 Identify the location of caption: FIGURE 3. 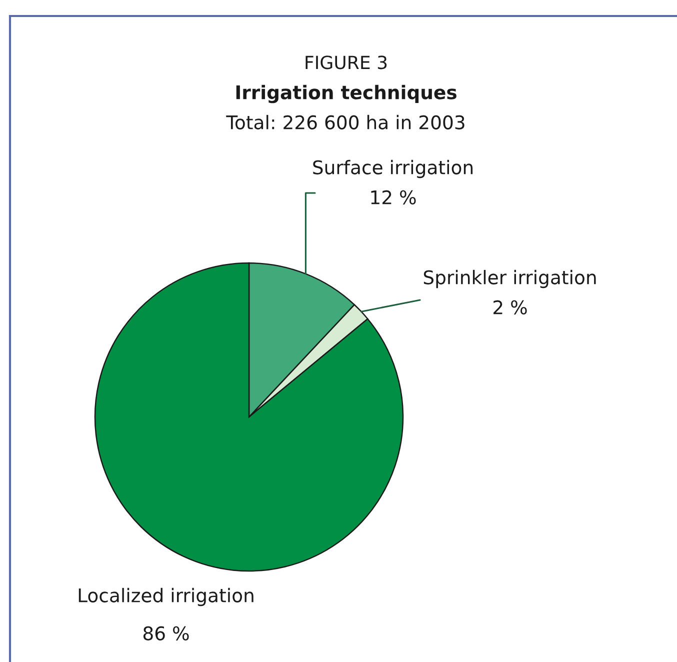
(346, 63).